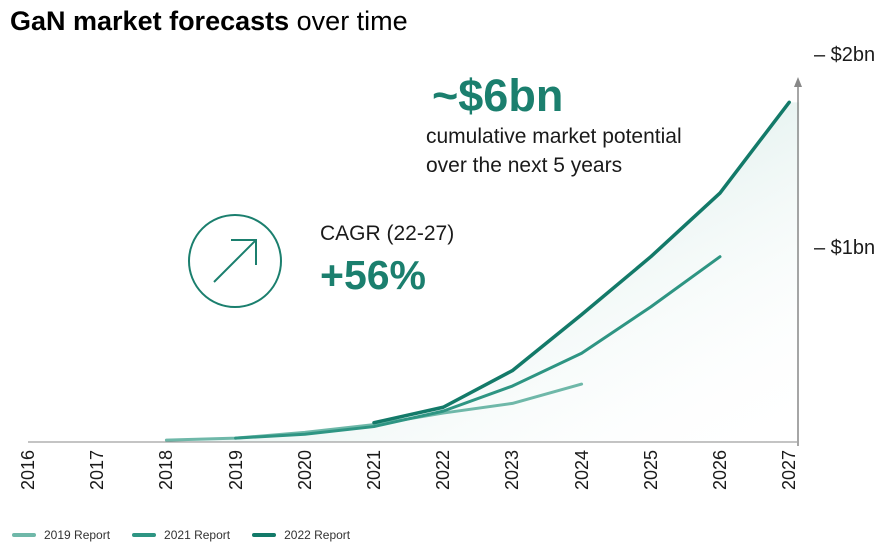  I want to click on headline-line-1: cumulative market potential, so click(554, 136).